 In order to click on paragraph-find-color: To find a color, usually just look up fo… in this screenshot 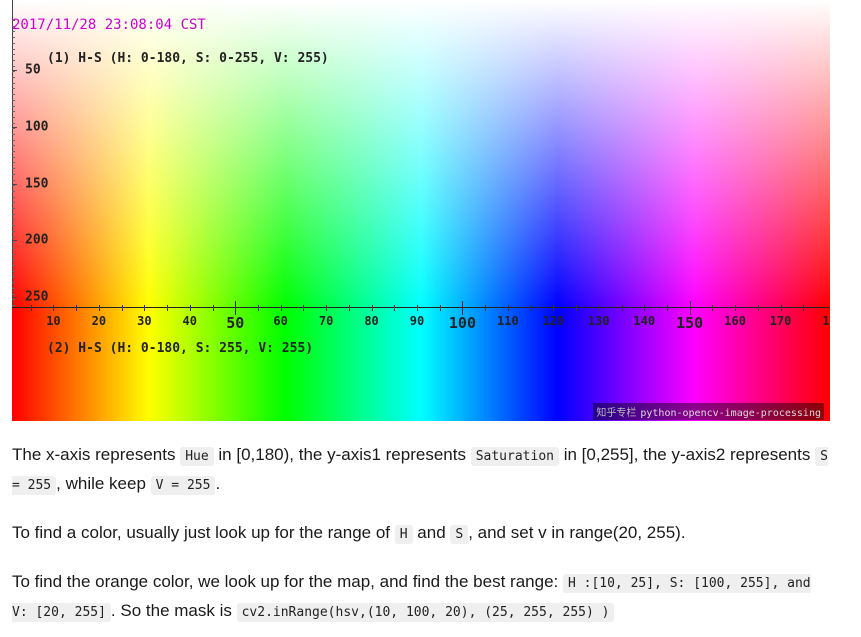, I will do `click(422, 533)`.